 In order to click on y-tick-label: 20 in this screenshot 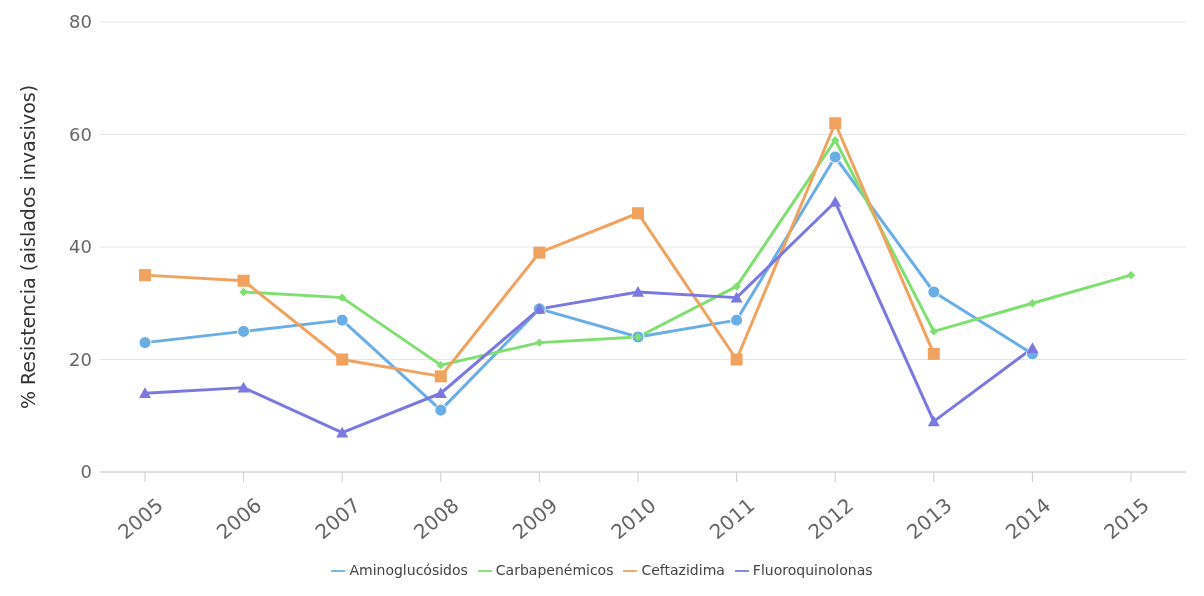, I will do `click(80, 359)`.